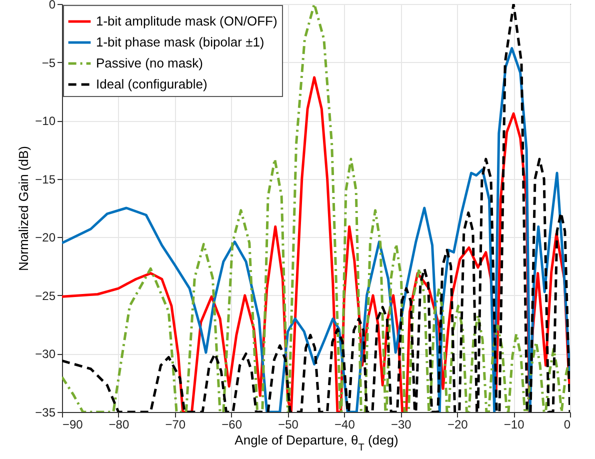 The width and height of the screenshot is (595, 459). What do you see at coordinates (45, 413) in the screenshot?
I see `y-tick-label: −35` at bounding box center [45, 413].